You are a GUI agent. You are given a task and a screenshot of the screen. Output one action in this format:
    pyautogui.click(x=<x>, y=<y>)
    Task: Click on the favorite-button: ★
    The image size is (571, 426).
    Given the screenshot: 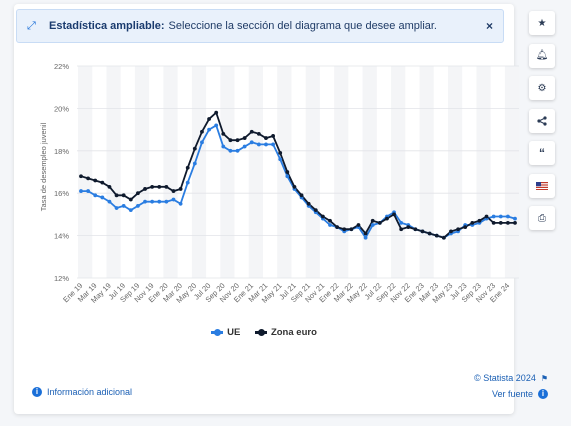 What is the action you would take?
    pyautogui.click(x=542, y=23)
    